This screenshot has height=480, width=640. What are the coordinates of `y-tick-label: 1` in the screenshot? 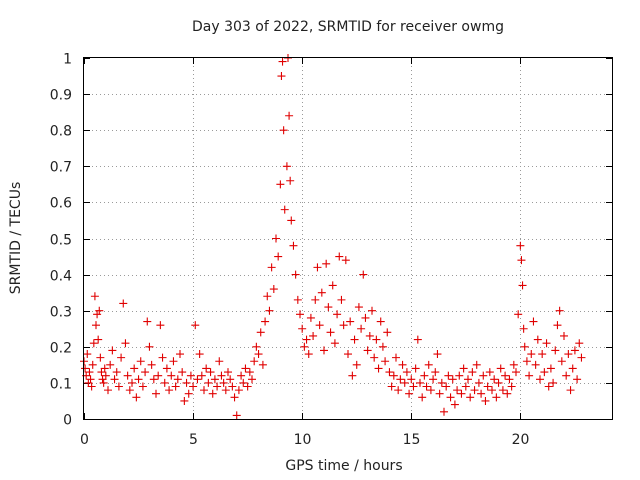 It's located at (67, 60).